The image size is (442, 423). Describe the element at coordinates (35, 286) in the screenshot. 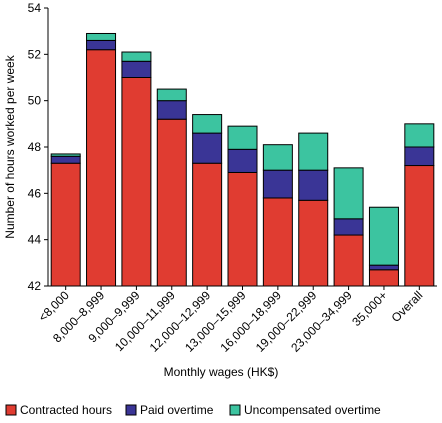

I see `y-tick-label: 42` at that location.